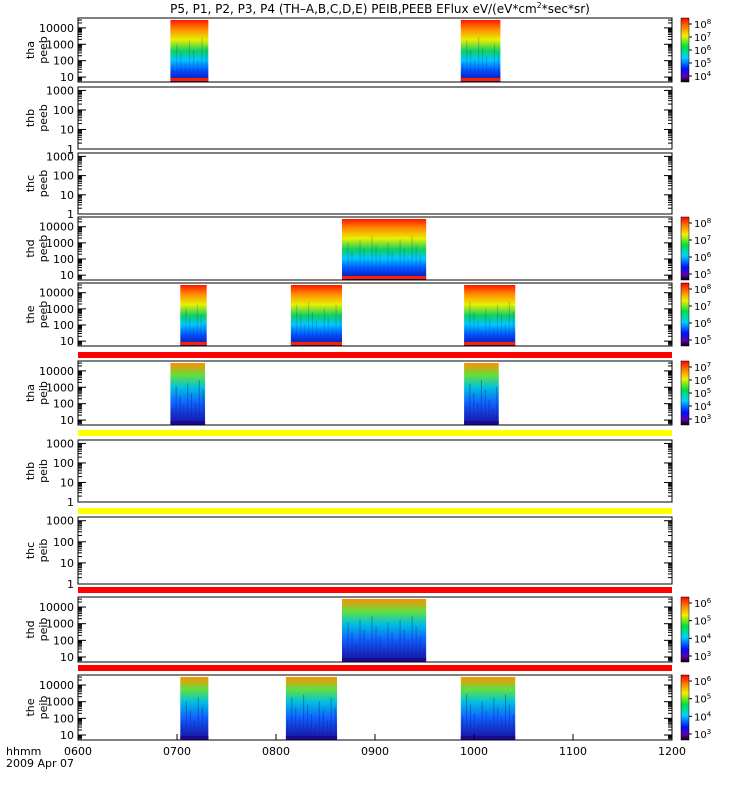  What do you see at coordinates (30, 248) in the screenshot?
I see `y-label-probe: thd` at bounding box center [30, 248].